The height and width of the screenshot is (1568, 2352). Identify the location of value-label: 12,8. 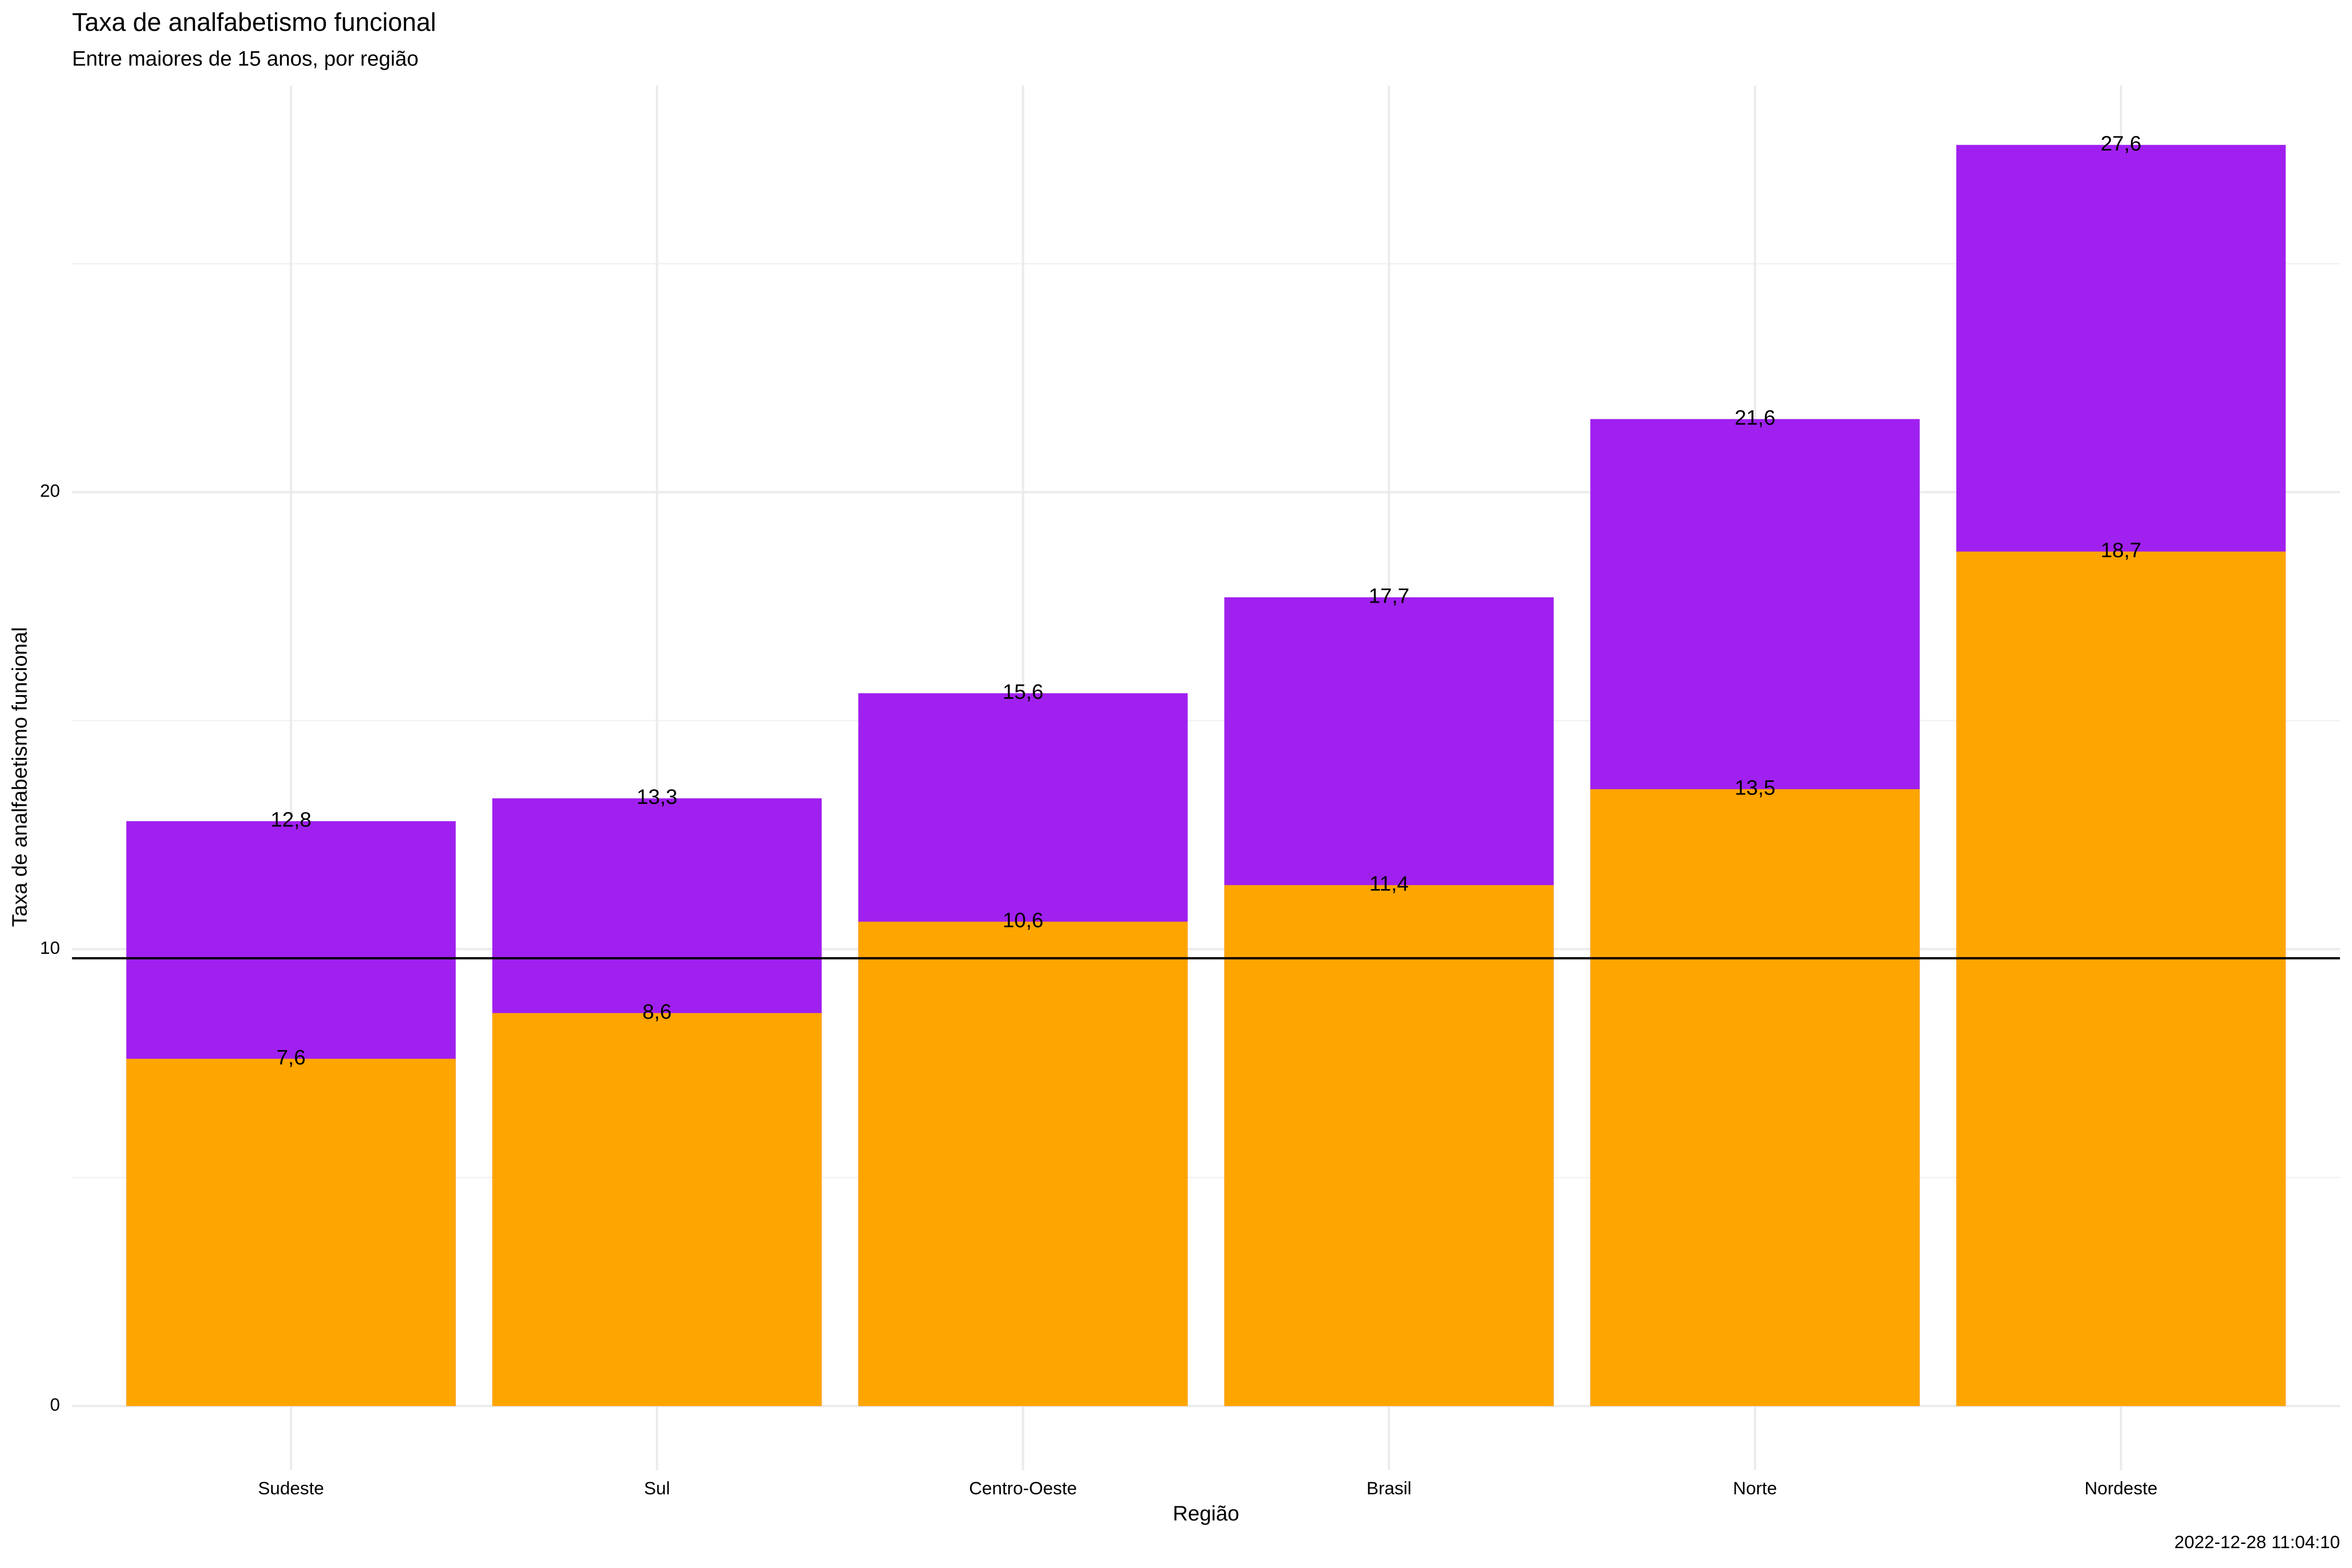
(291, 820).